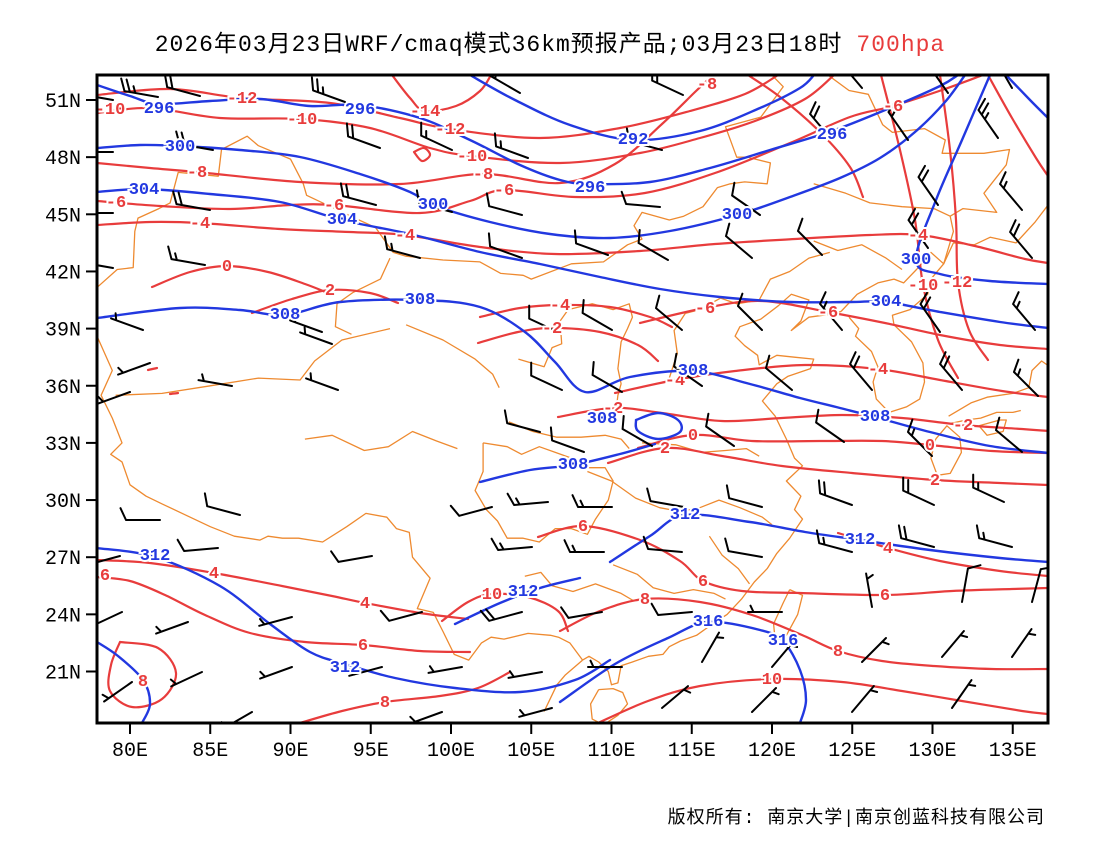 The height and width of the screenshot is (850, 1100). Describe the element at coordinates (451, 751) in the screenshot. I see `axis-tick-label: 100E` at that location.